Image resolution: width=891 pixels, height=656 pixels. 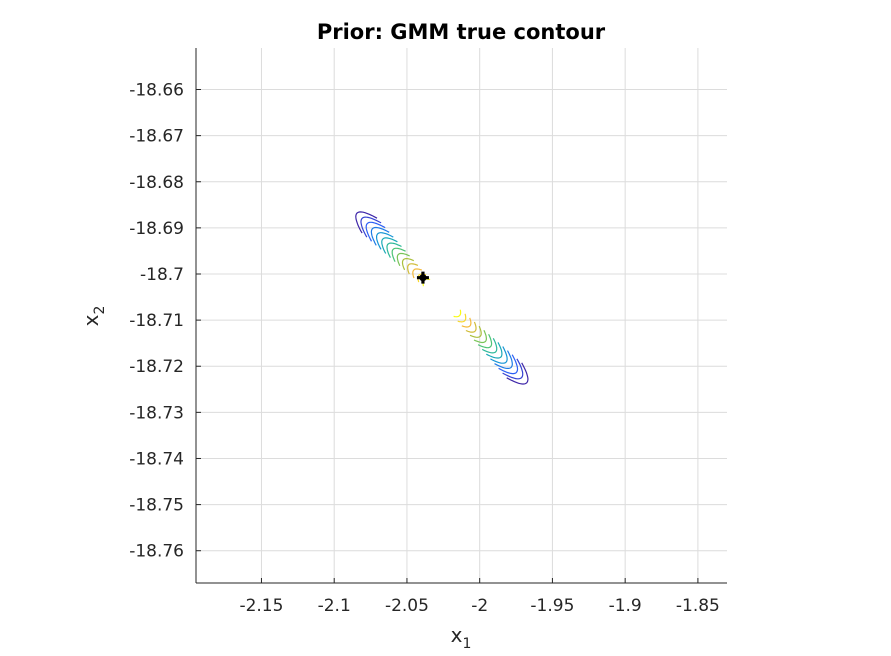 I want to click on y-axis-label-sub: 2, so click(x=100, y=310).